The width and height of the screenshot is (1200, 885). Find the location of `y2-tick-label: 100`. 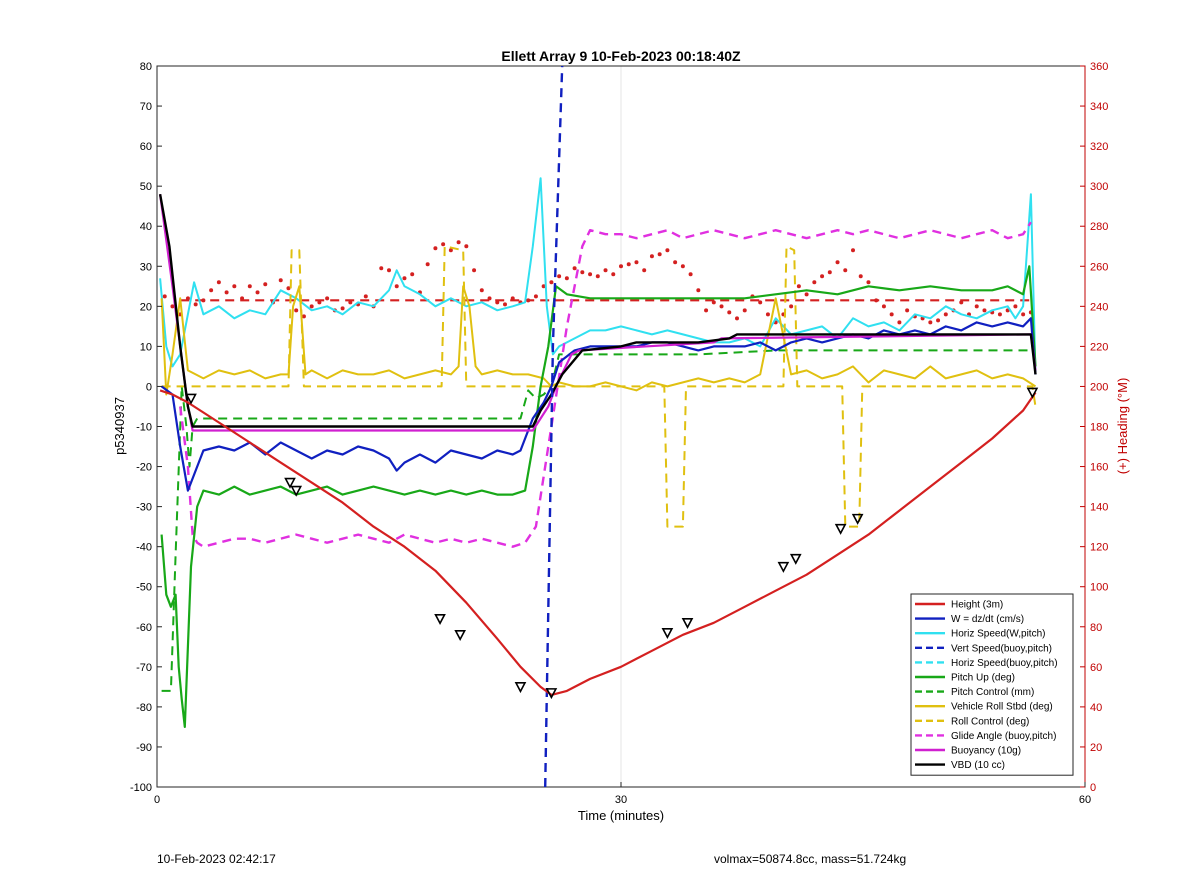

y2-tick-label: 100 is located at coordinates (1099, 588).